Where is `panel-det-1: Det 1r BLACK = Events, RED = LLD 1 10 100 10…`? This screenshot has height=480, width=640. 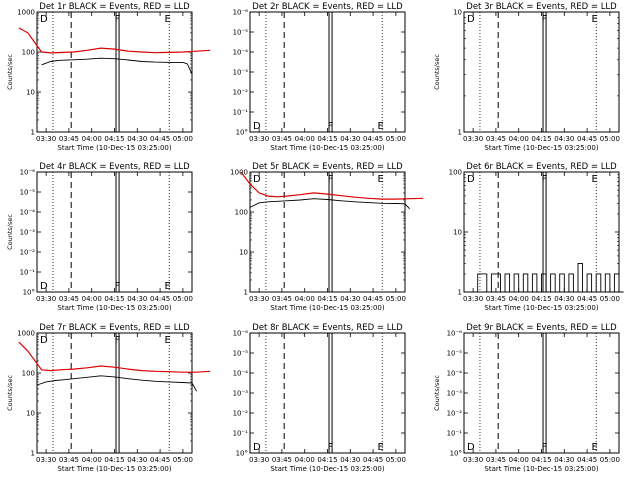
panel-det-1: Det 1r BLACK = Events, RED = LLD 1 10 100 10… is located at coordinates (108, 77).